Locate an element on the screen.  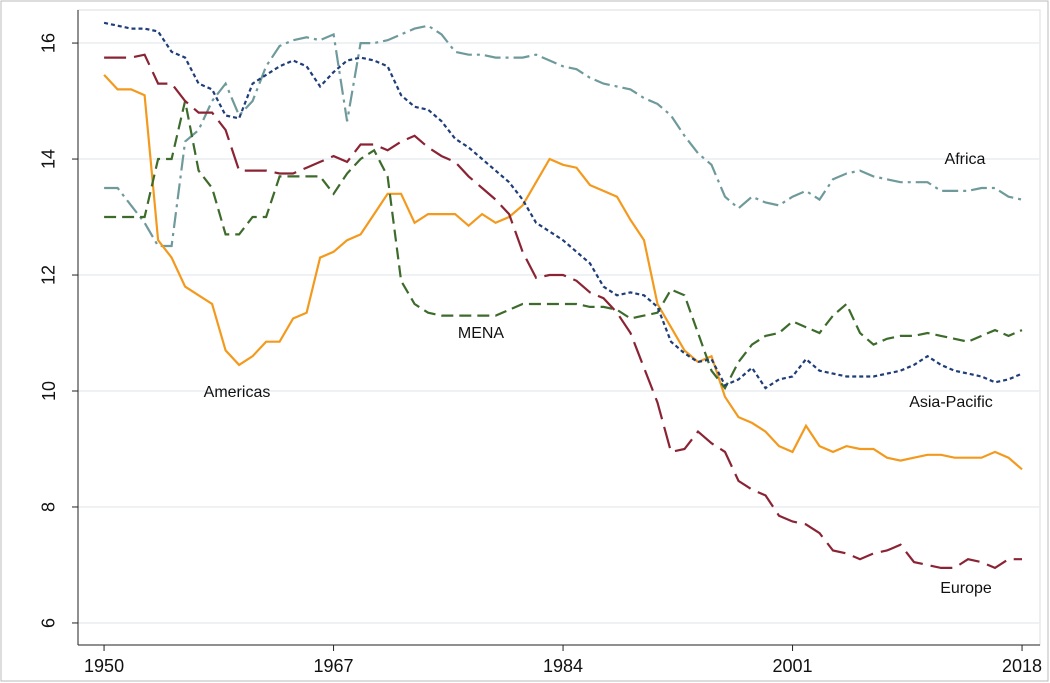
y-tick-label: 16 is located at coordinates (49, 43).